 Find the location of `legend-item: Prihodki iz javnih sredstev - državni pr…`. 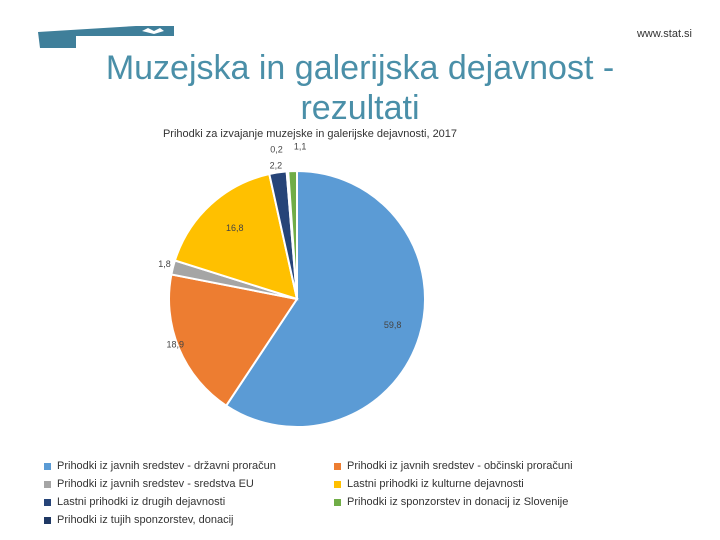

legend-item: Prihodki iz javnih sredstev - državni pr… is located at coordinates (160, 466).